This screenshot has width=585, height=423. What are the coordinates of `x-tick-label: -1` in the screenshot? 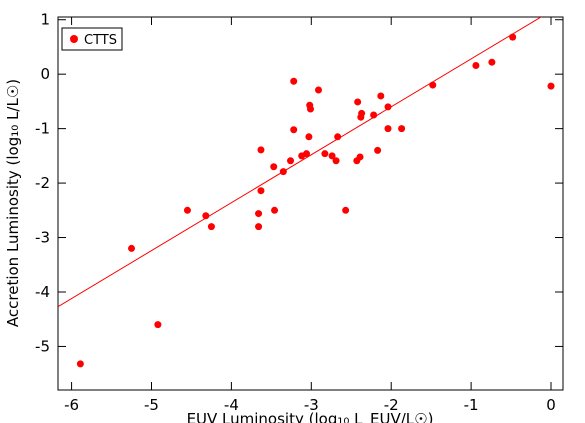 It's located at (471, 405).